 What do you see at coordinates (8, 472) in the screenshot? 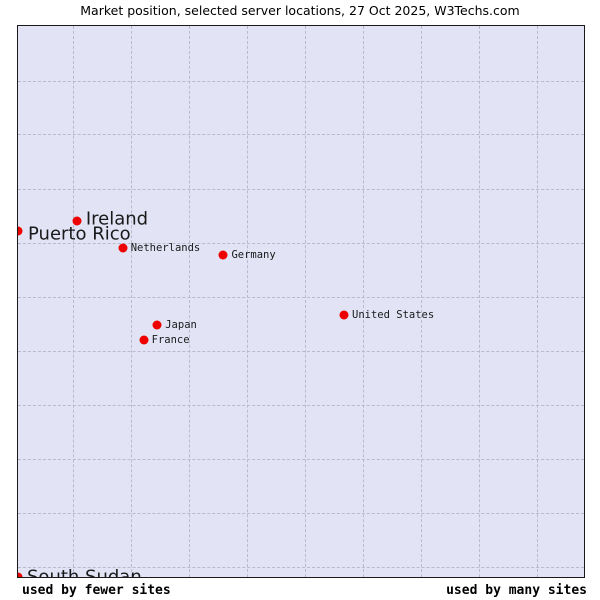
I see `y-axis-label-low: used by low traffic sites` at bounding box center [8, 472].